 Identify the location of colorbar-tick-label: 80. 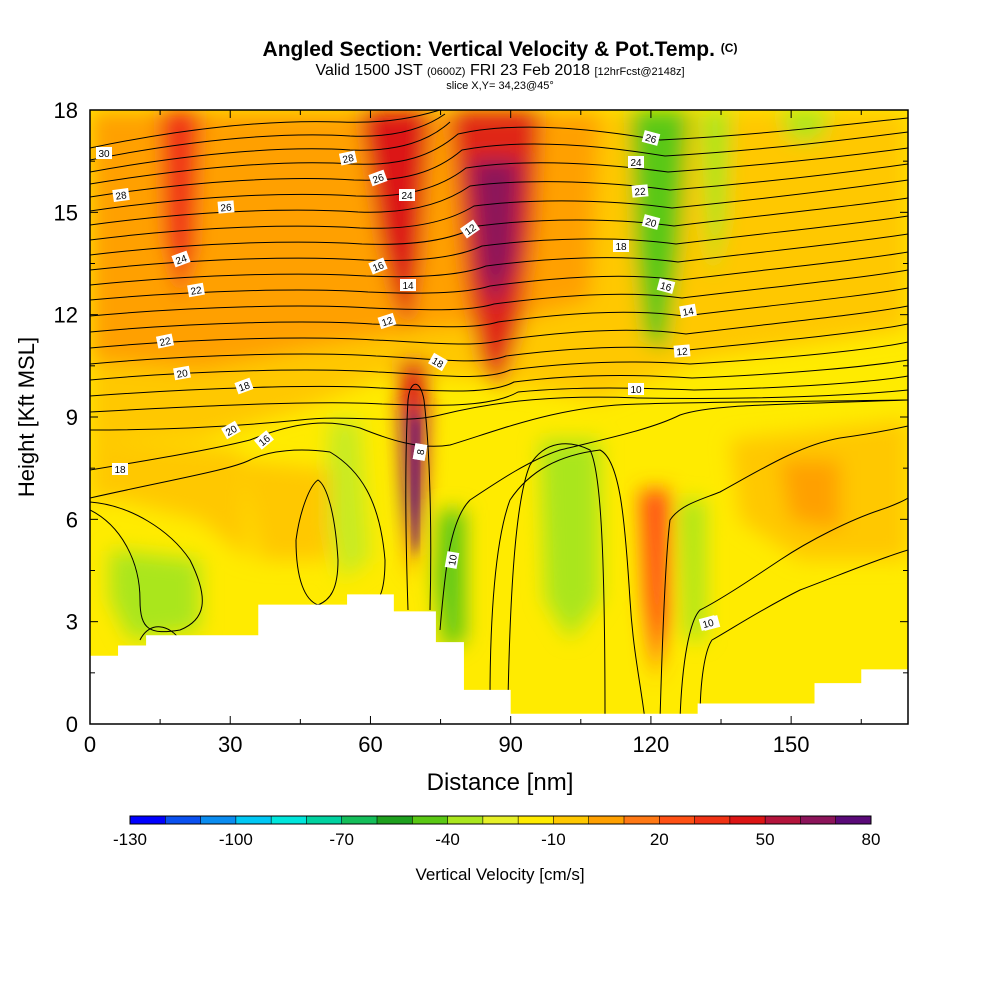
(871, 839).